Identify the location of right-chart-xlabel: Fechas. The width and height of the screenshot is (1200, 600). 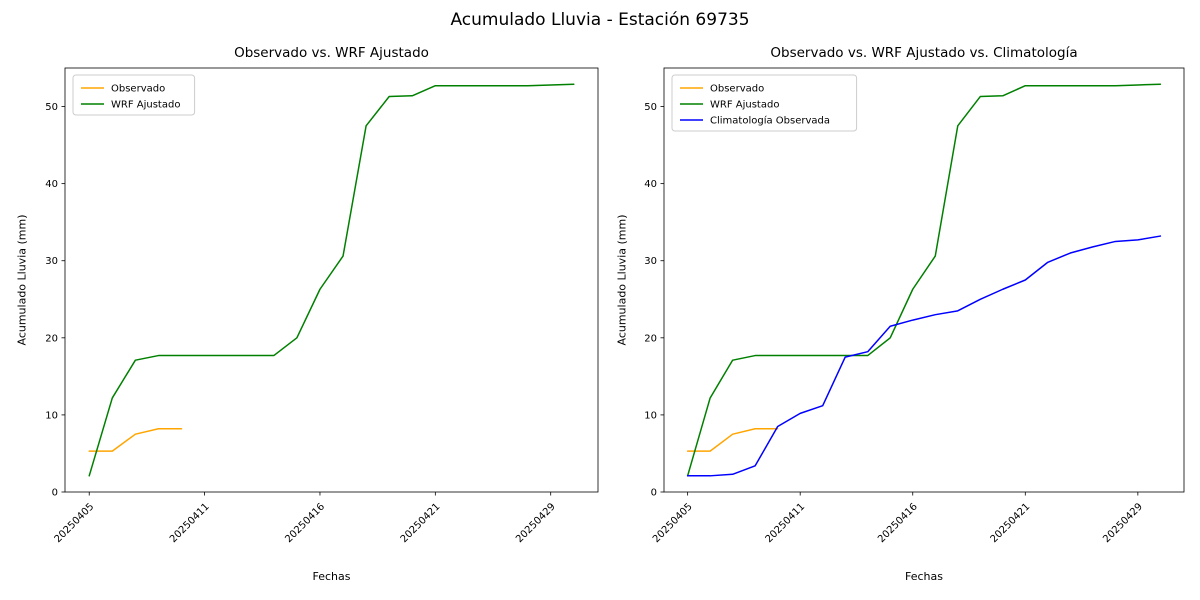
(924, 576).